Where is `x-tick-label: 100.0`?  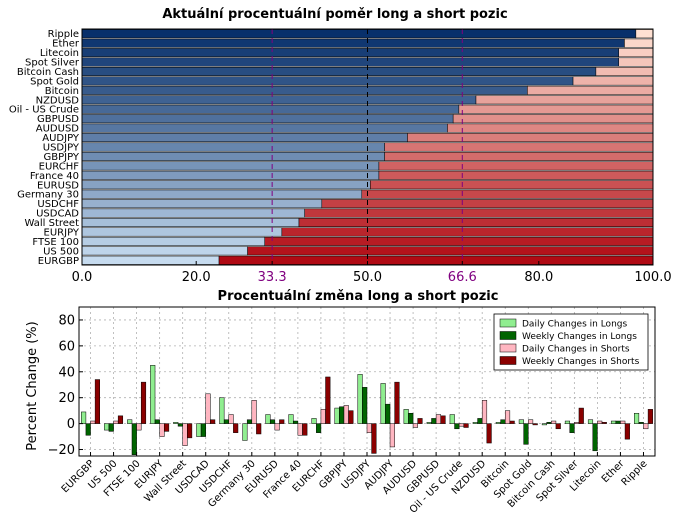
x-tick-label: 100.0 is located at coordinates (652, 277).